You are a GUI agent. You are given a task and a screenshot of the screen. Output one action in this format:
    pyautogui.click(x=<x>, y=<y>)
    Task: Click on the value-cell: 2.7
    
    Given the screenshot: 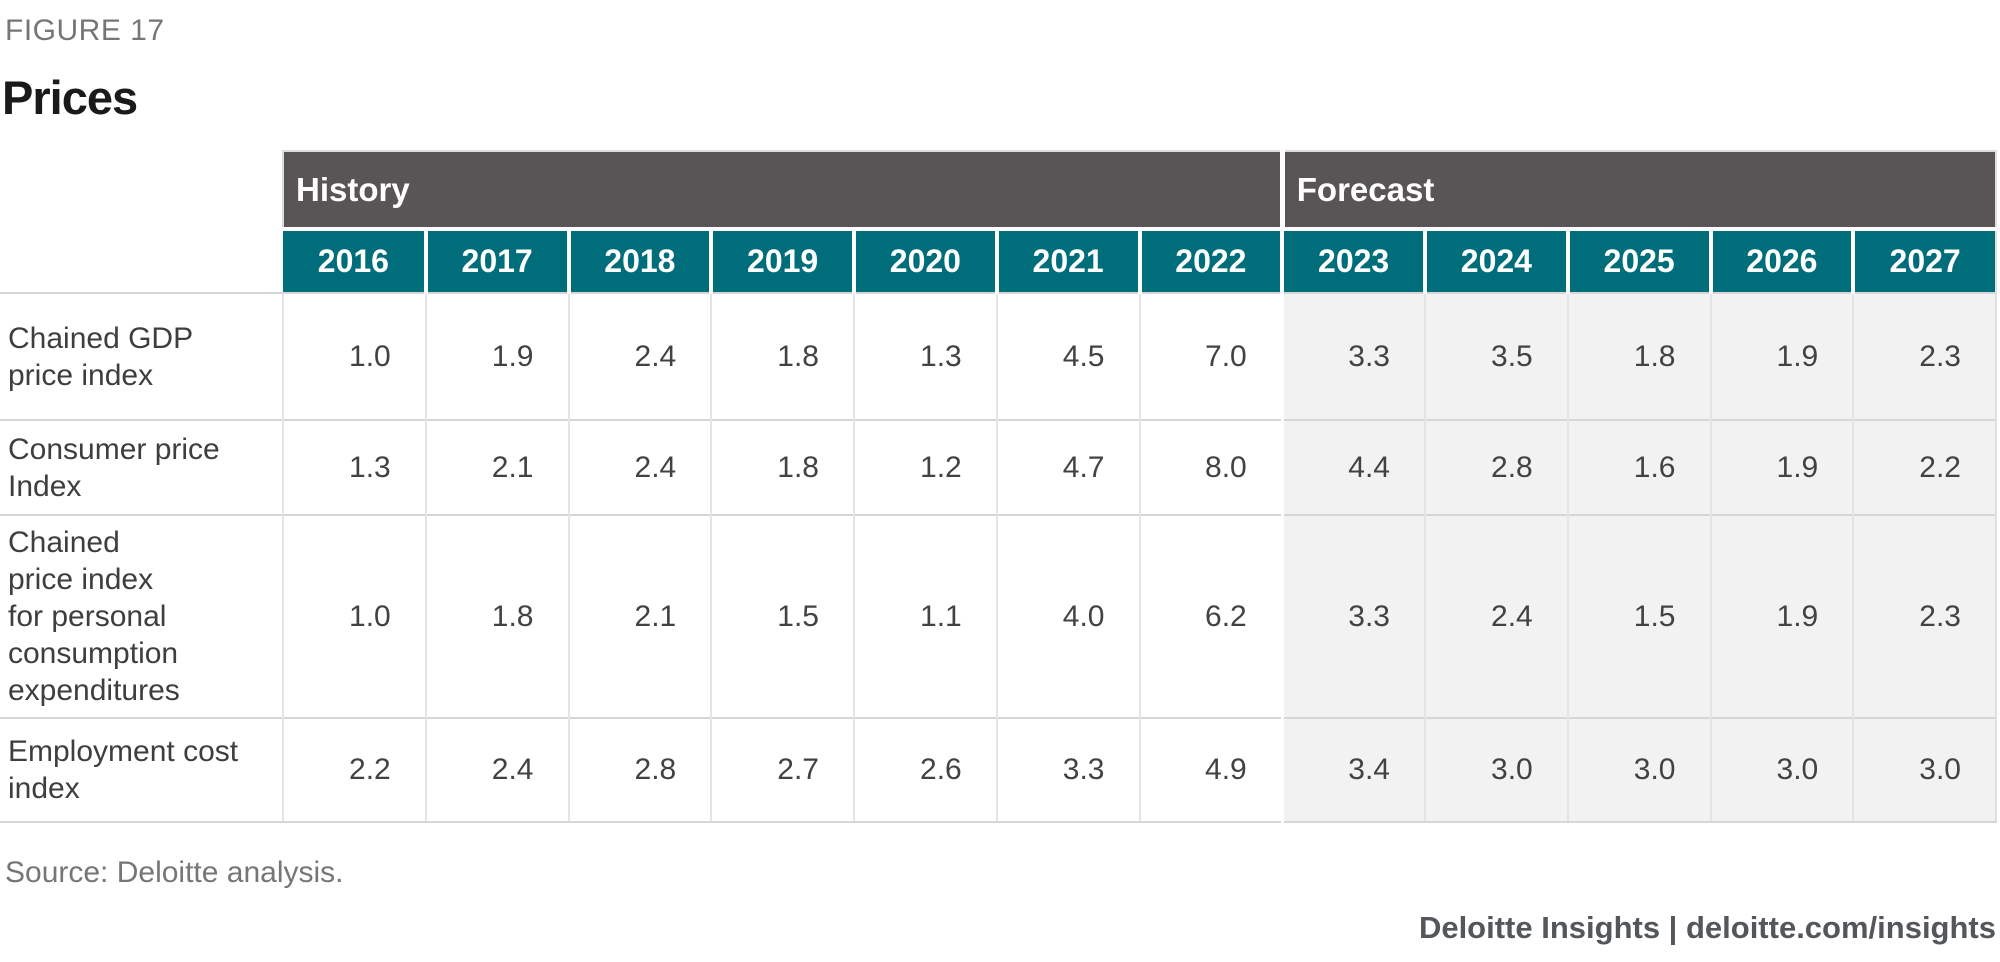 What is the action you would take?
    pyautogui.click(x=782, y=770)
    